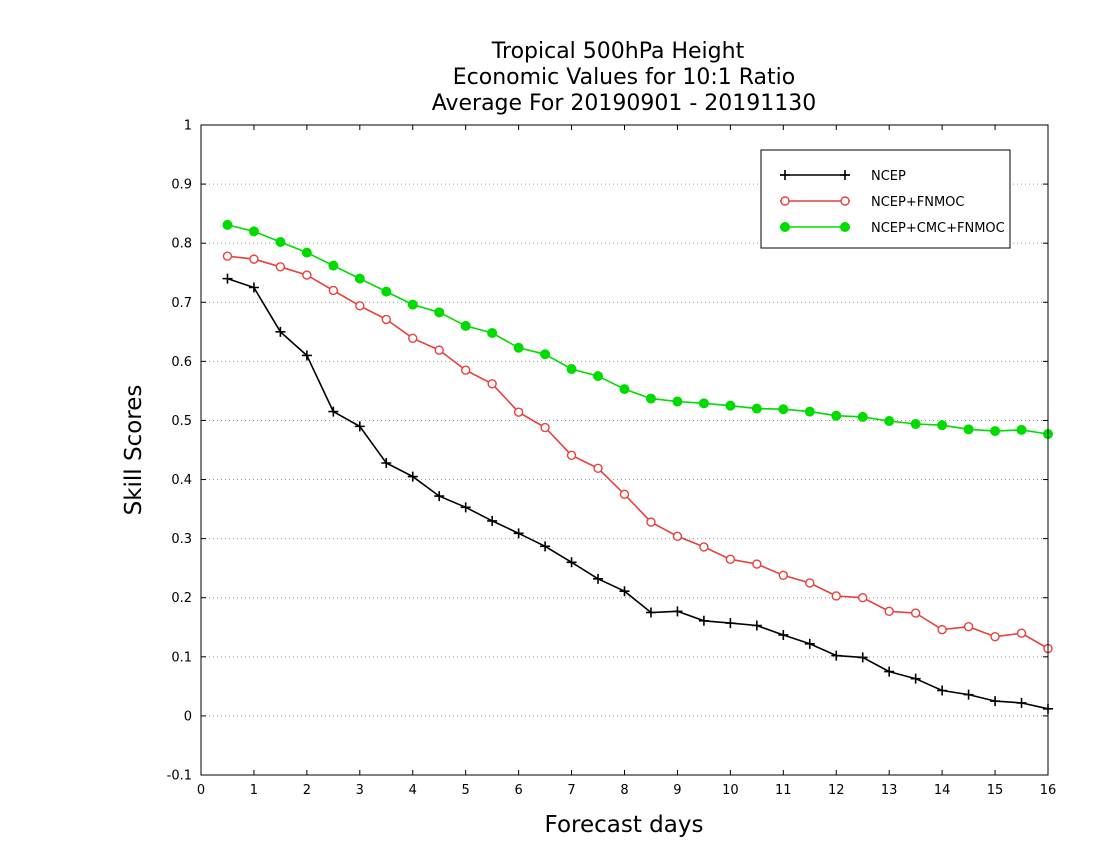 The image size is (1100, 850). What do you see at coordinates (188, 716) in the screenshot?
I see `y-tick-label: 0` at bounding box center [188, 716].